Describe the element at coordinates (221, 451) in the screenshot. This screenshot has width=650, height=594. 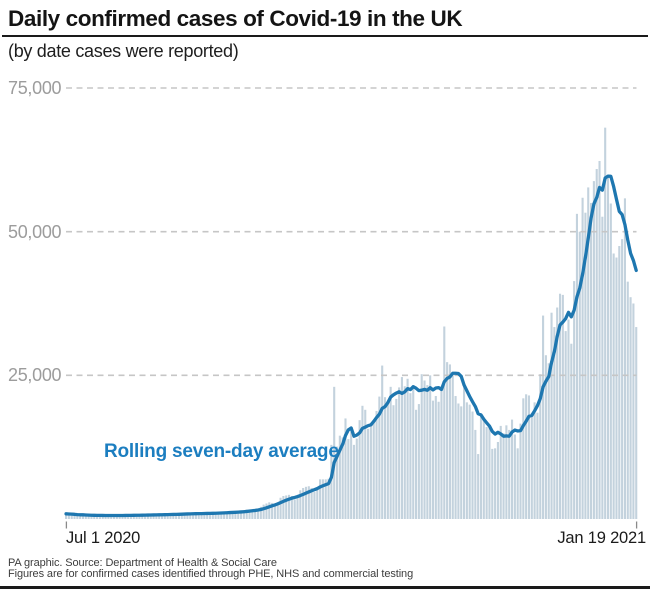
I see `rolling-average-annotation: Rolling seven-day average` at that location.